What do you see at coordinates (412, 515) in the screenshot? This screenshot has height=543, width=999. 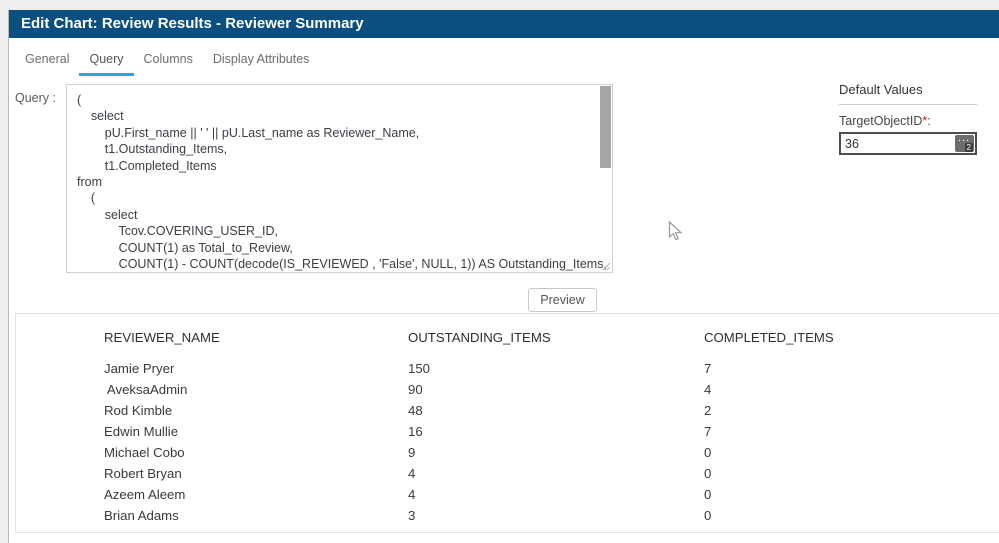 I see `cell-outstanding-items: 3` at bounding box center [412, 515].